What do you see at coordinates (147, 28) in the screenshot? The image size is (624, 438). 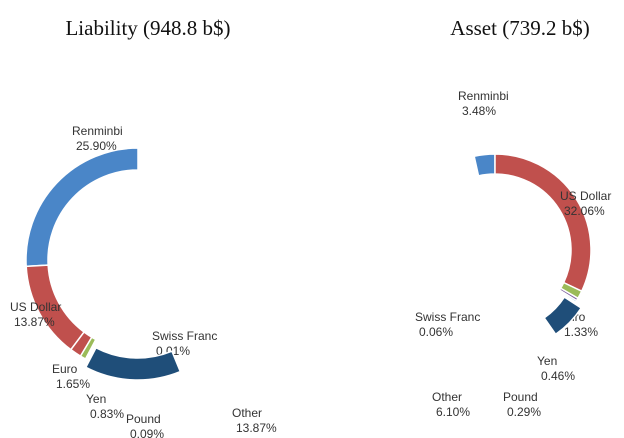 I see `chart-title: Liability (948.8 b$)` at bounding box center [147, 28].